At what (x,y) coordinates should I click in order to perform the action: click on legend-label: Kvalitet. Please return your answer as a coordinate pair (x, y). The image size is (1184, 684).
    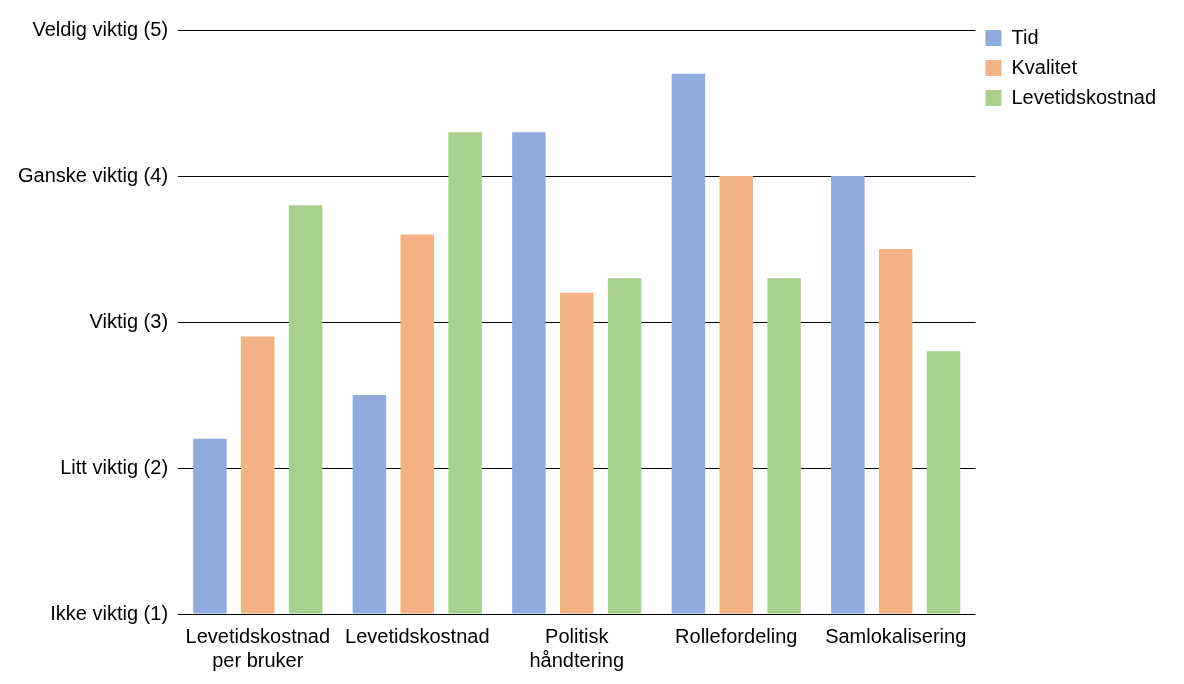
    Looking at the image, I should click on (1044, 66).